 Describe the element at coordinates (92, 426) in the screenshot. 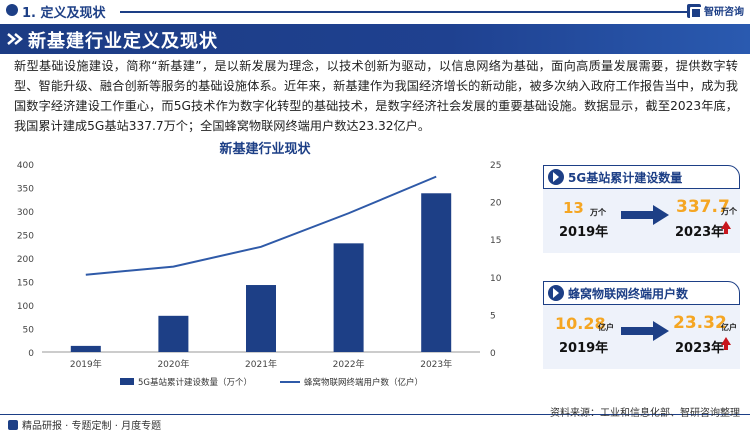

I see `footer-left-text: 精品研报 · 专题定制 · 月度专题` at that location.